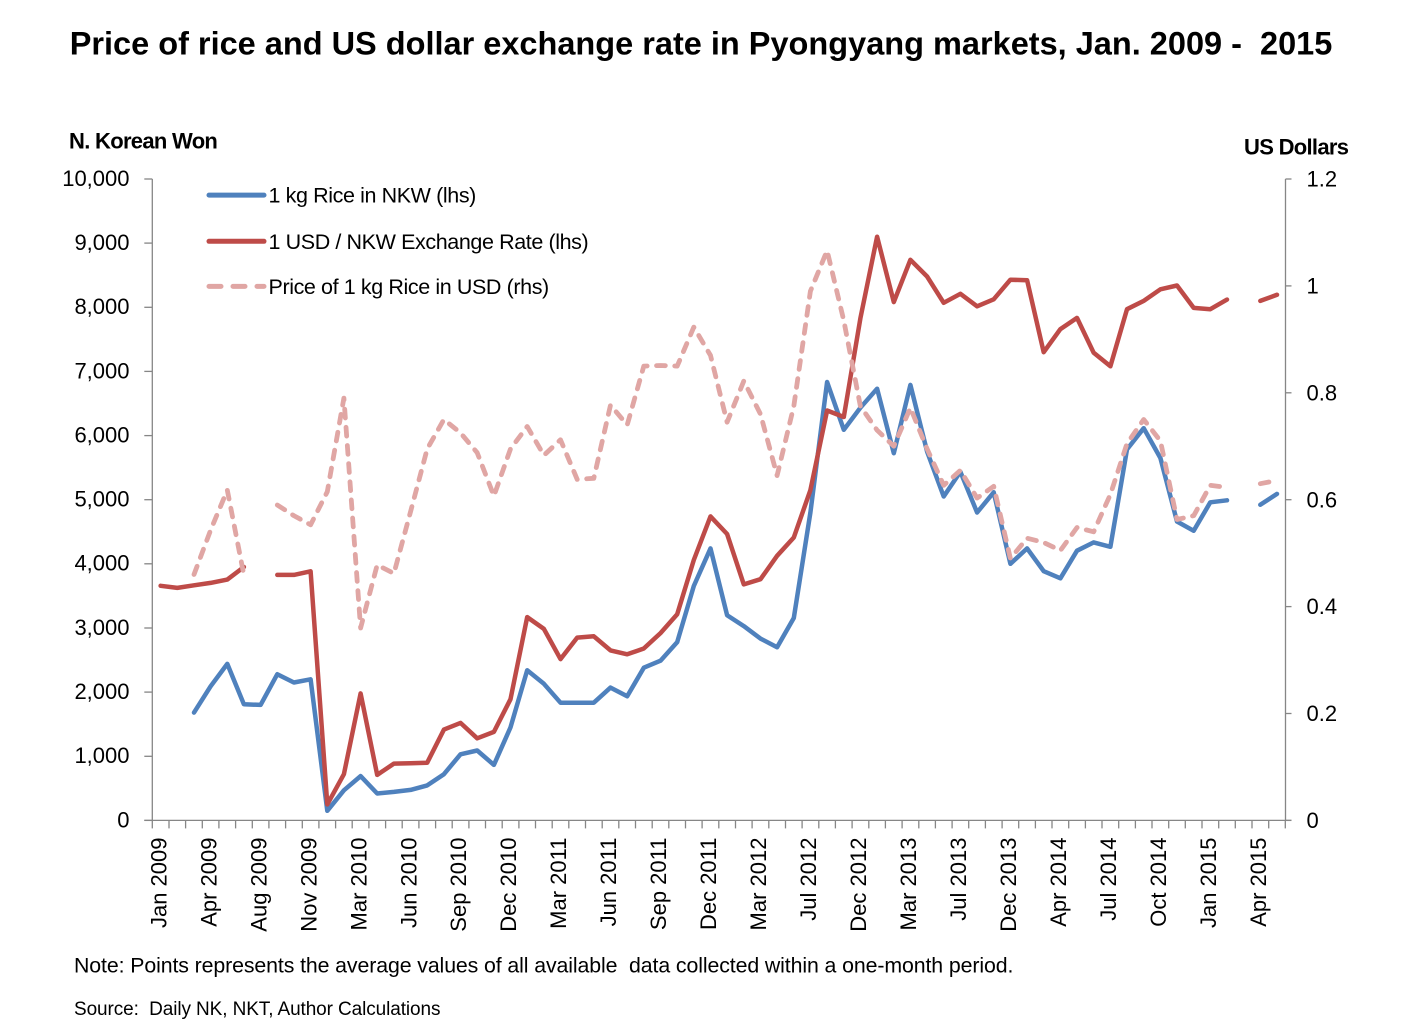 The width and height of the screenshot is (1420, 1032). Describe the element at coordinates (101, 691) in the screenshot. I see `svg-text: 2,000` at that location.